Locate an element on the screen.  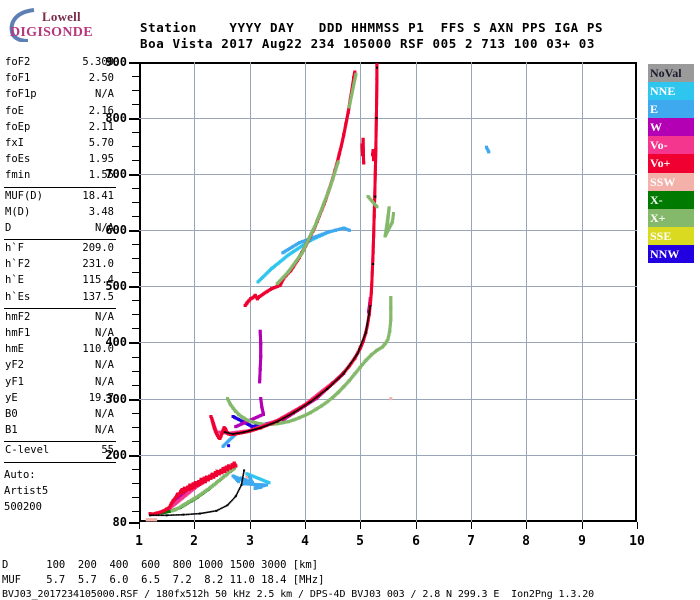
parameter-key: yF2 is located at coordinates (14, 365).